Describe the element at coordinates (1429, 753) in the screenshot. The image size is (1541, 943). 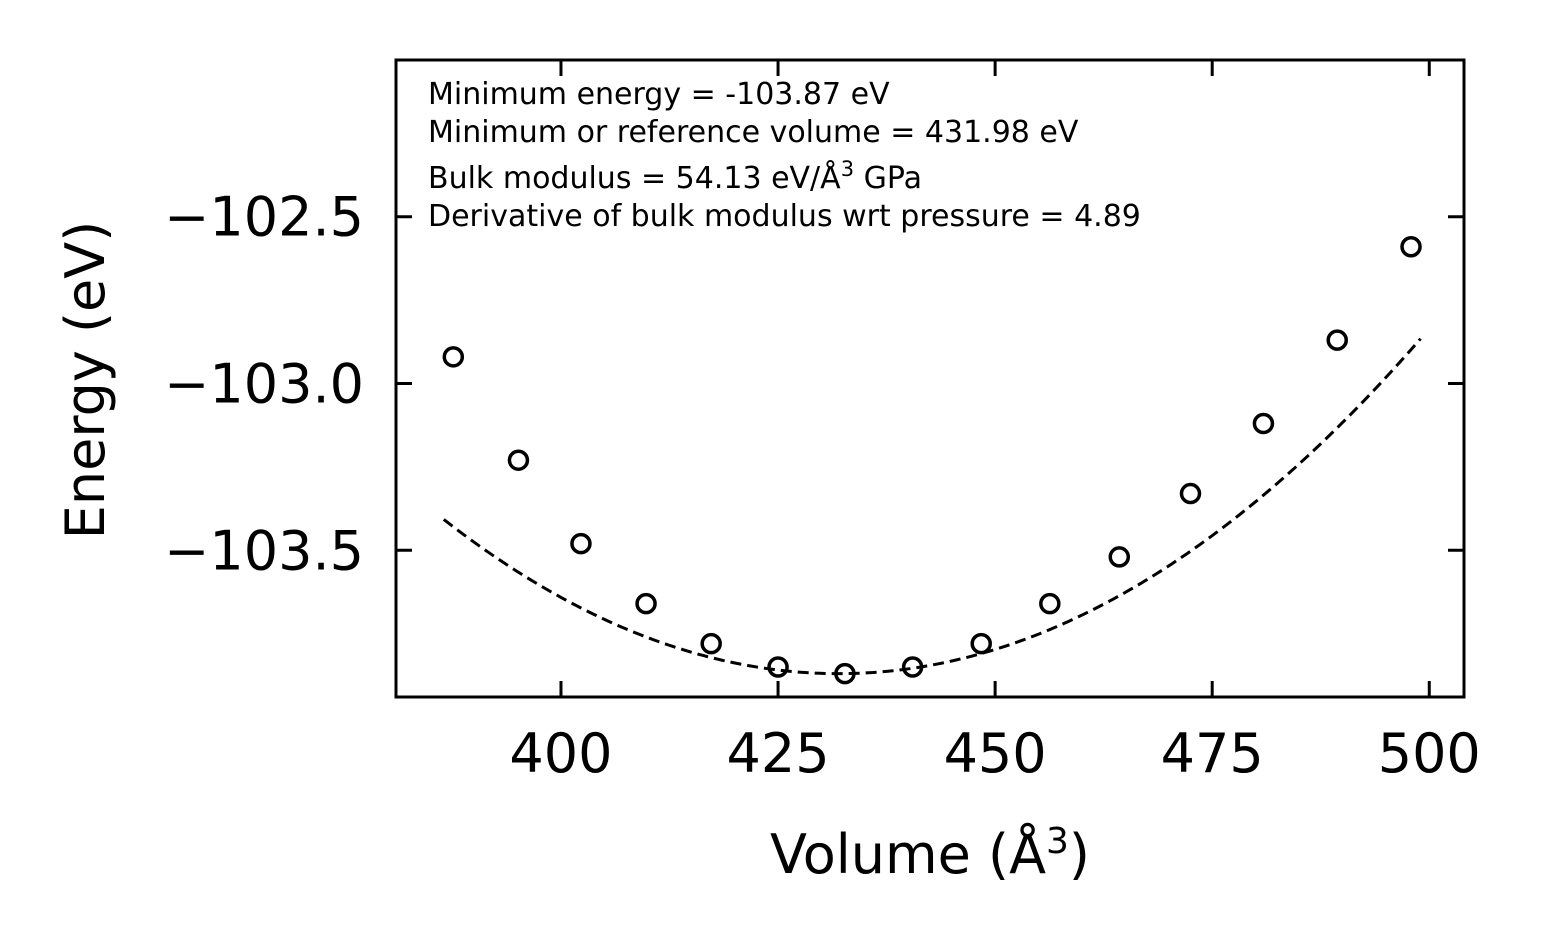
I see `x-tick-label: 500` at that location.